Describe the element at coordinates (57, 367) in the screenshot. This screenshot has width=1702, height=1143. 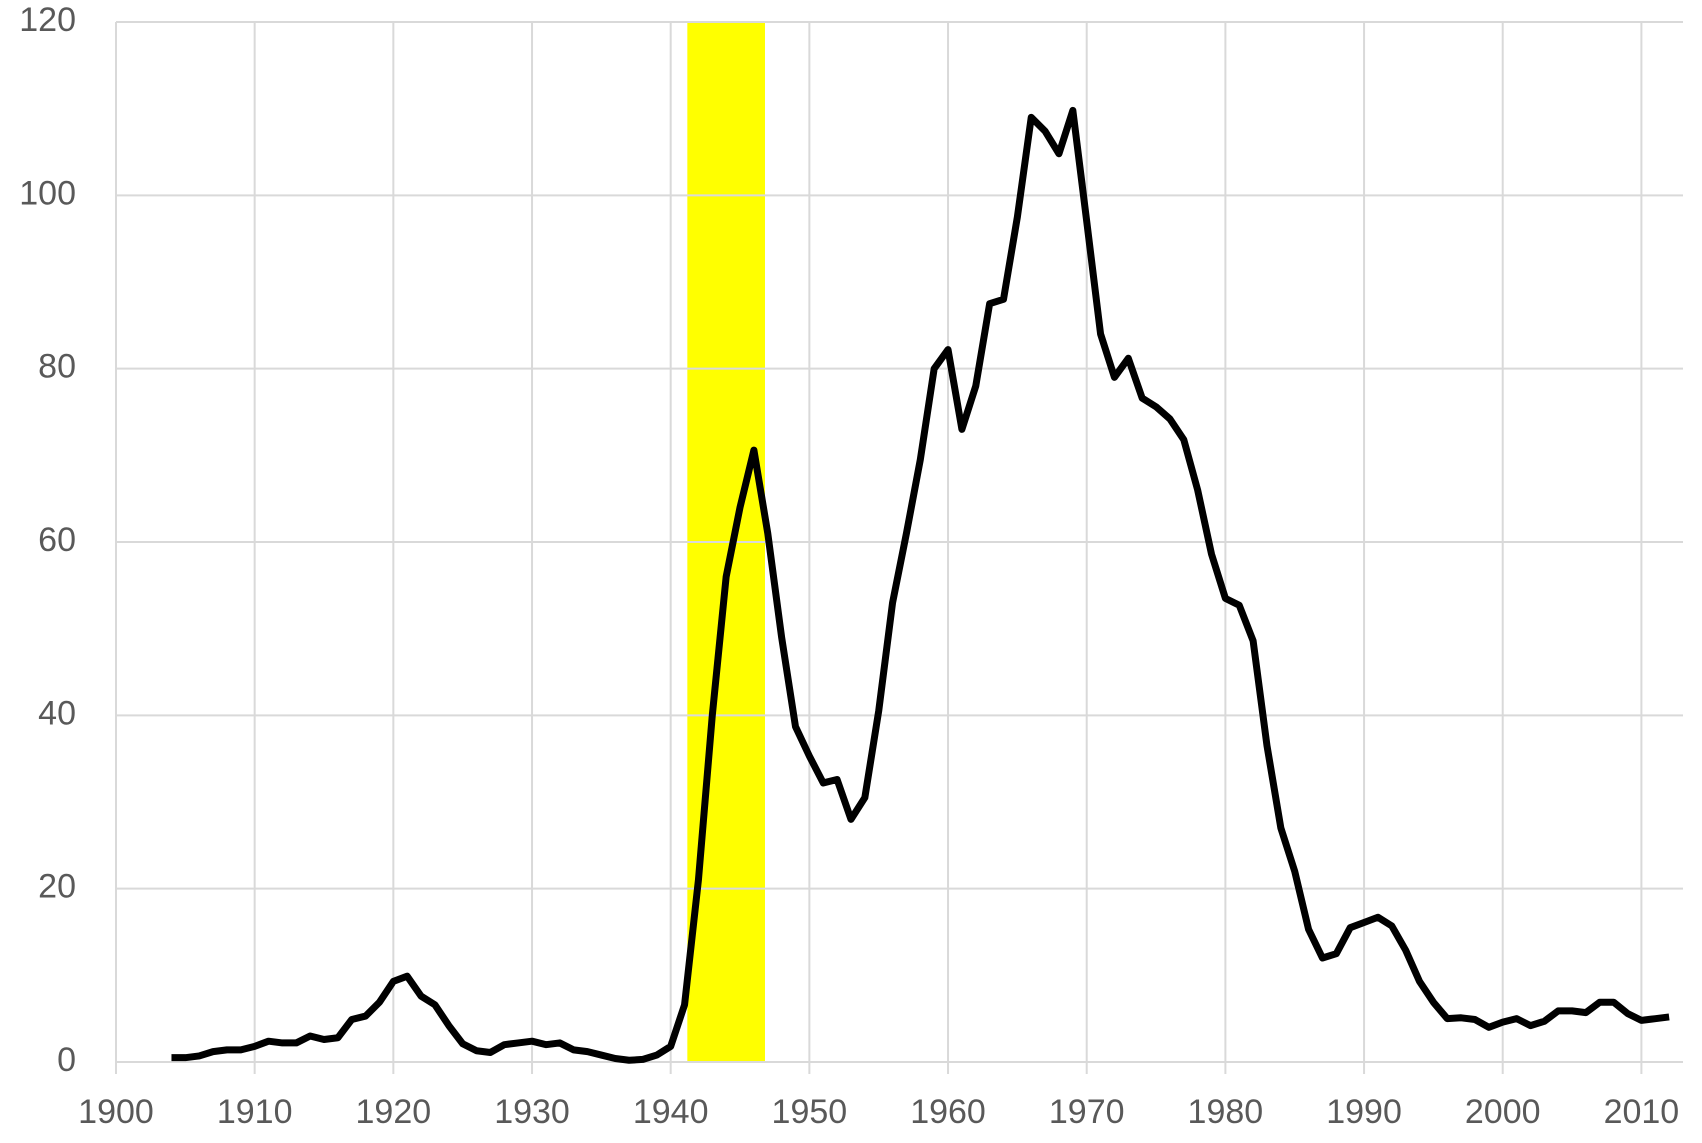
I see `y-tick-label: 80` at that location.